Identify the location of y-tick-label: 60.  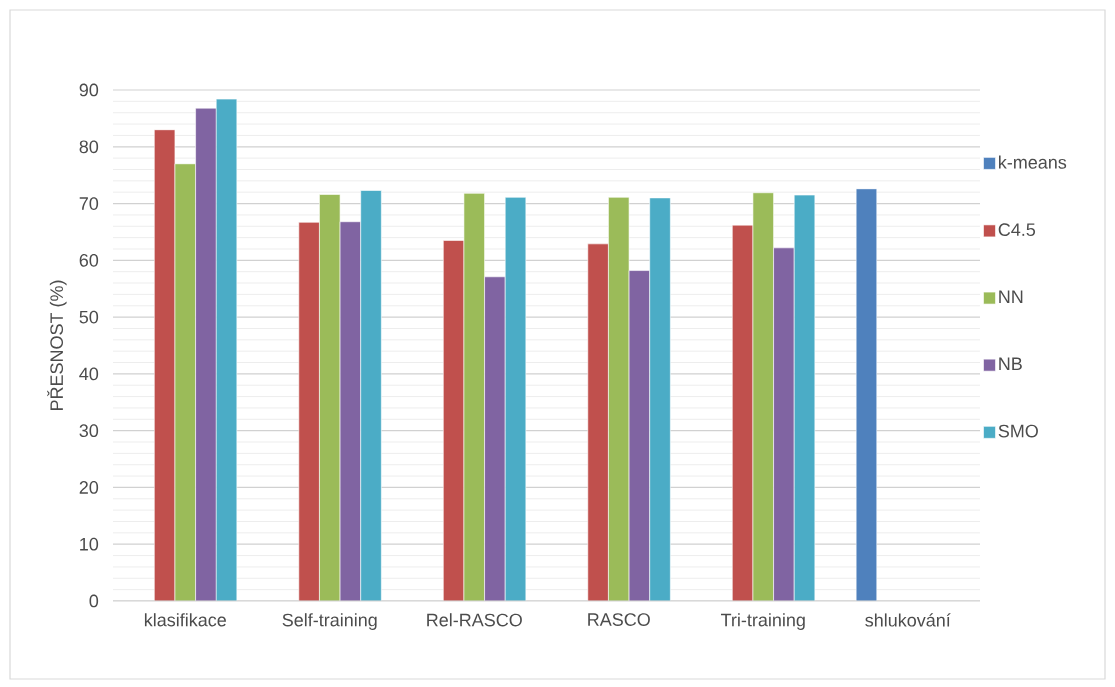
(89, 260).